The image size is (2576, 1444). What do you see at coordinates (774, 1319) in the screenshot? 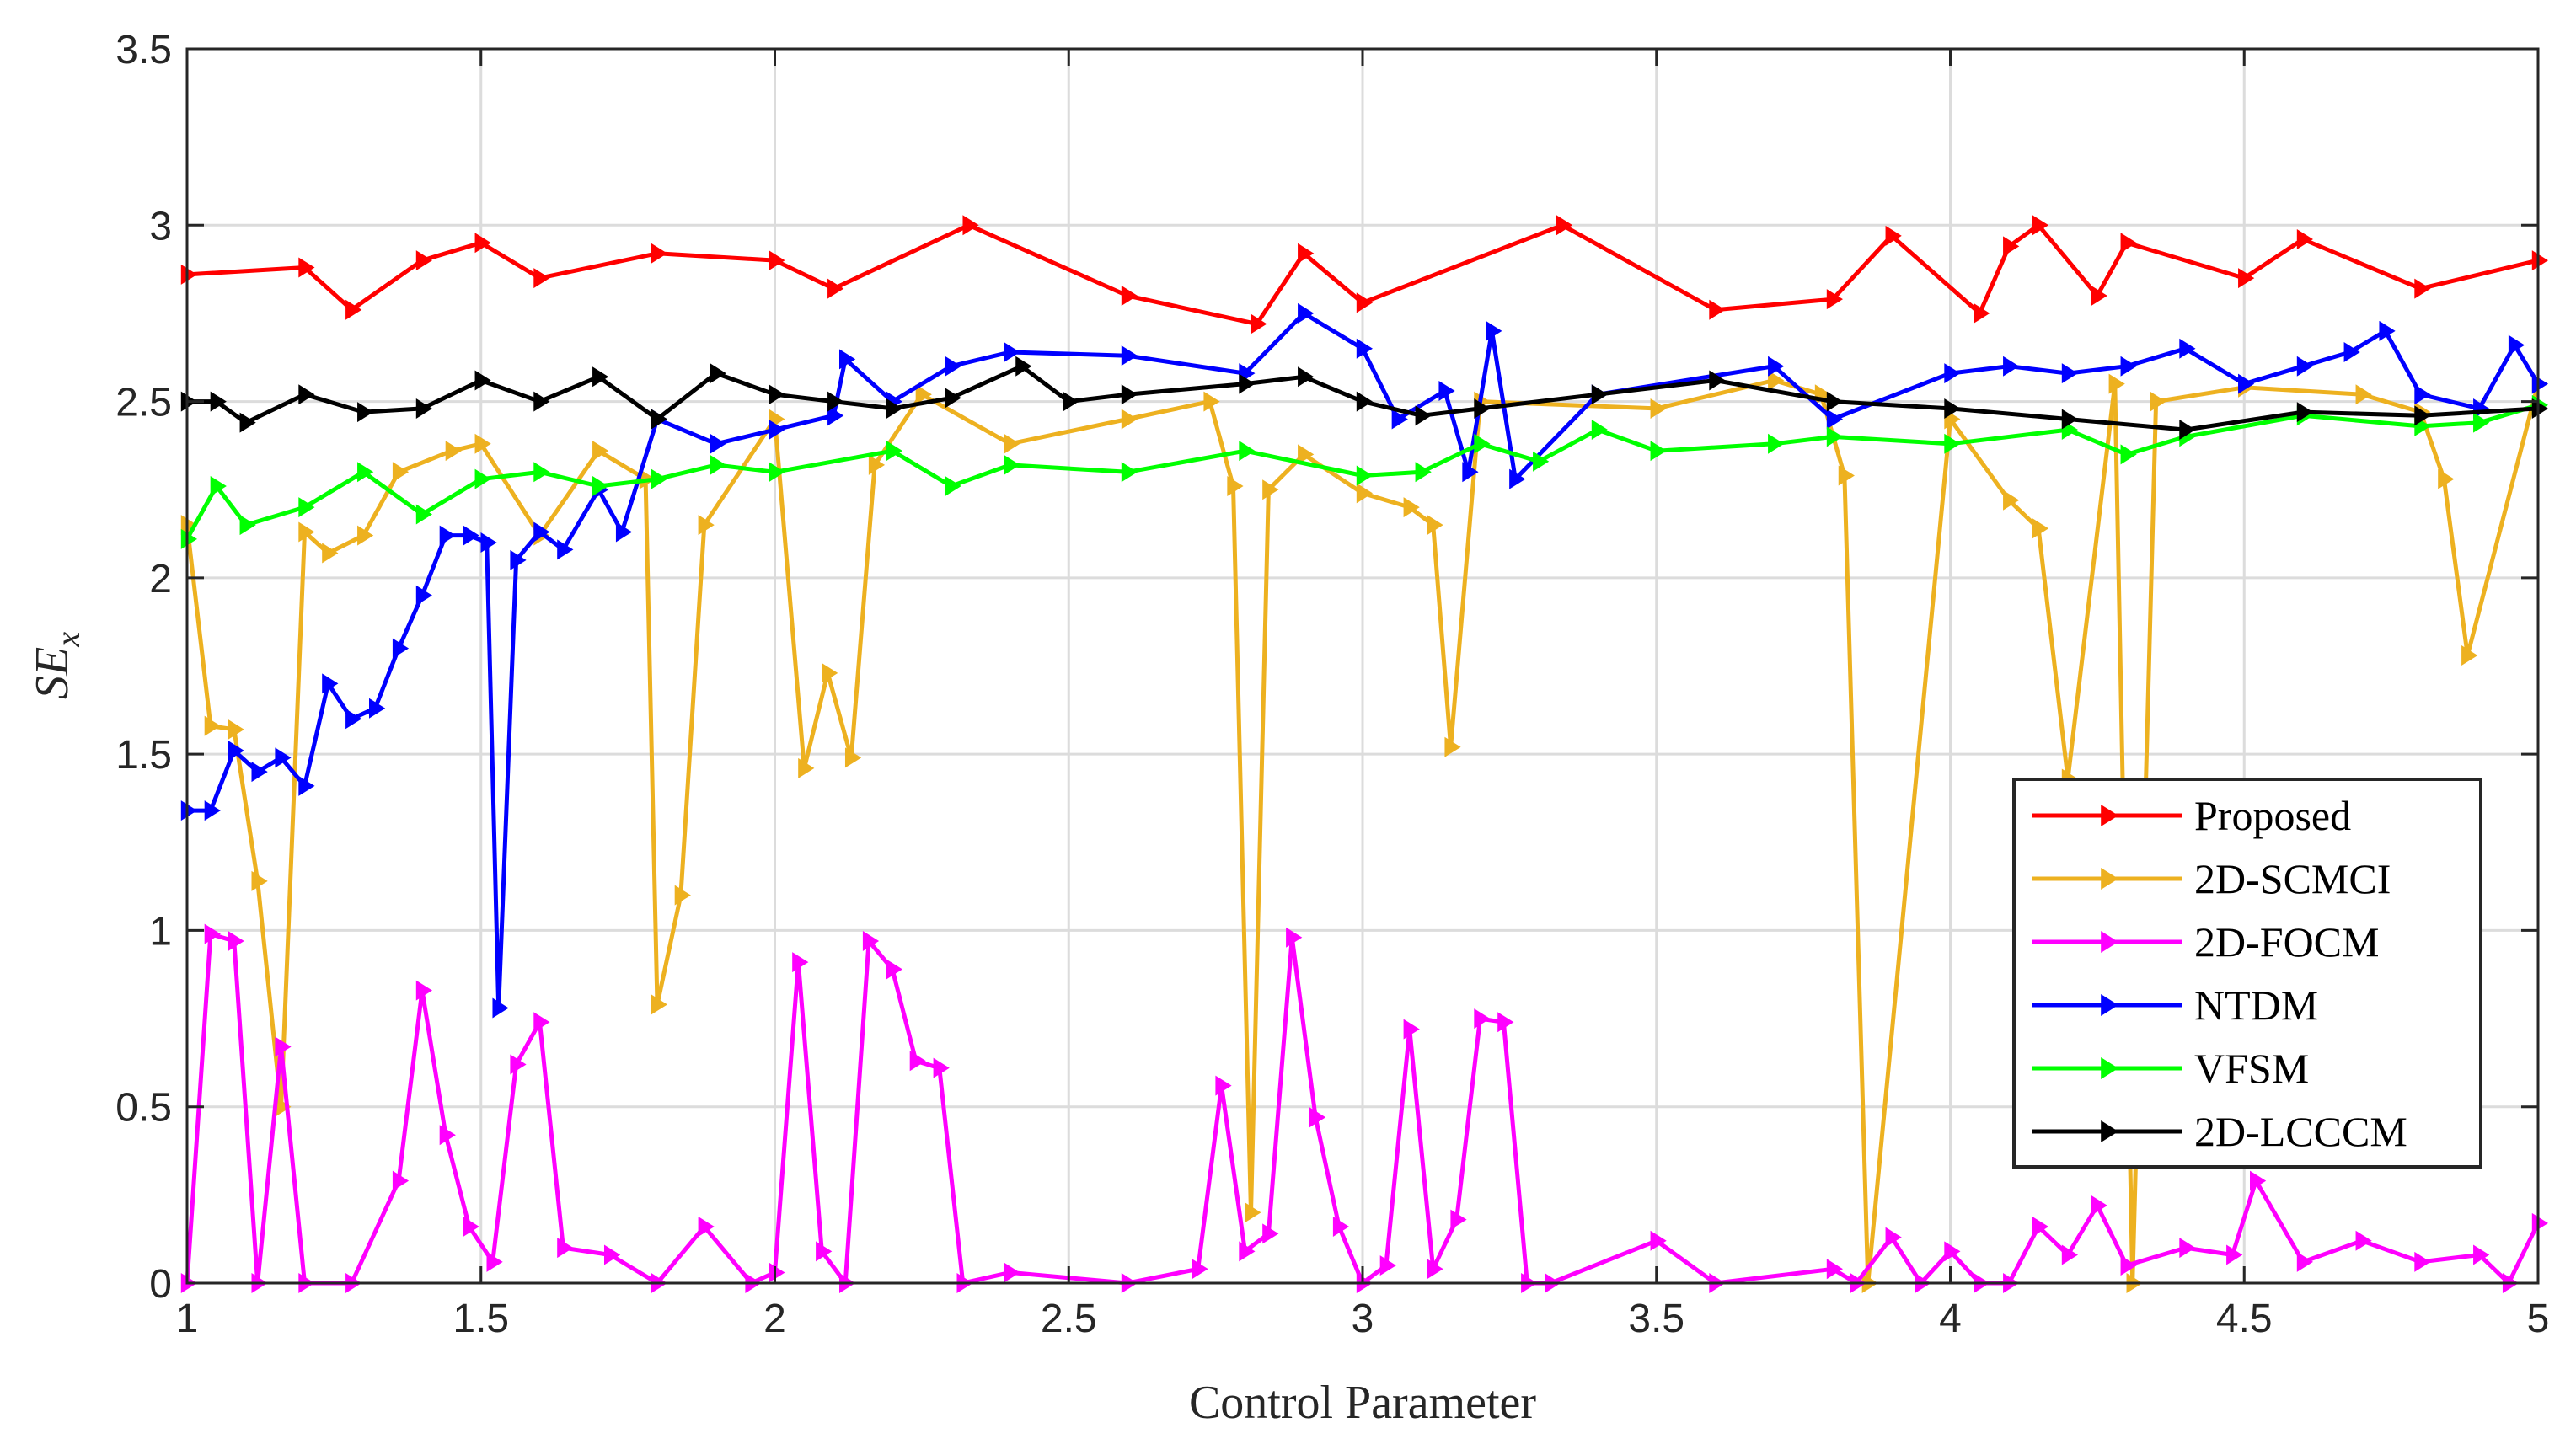
I see `x-tick-label: 2` at bounding box center [774, 1319].